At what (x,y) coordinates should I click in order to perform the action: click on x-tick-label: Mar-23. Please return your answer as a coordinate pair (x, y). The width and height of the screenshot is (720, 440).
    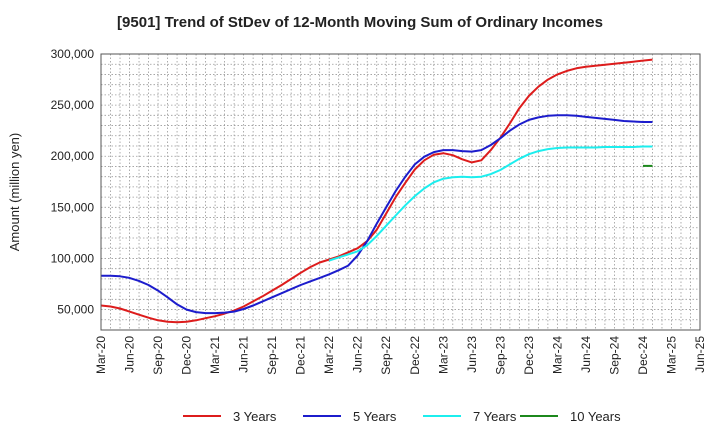
    Looking at the image, I should click on (443, 355).